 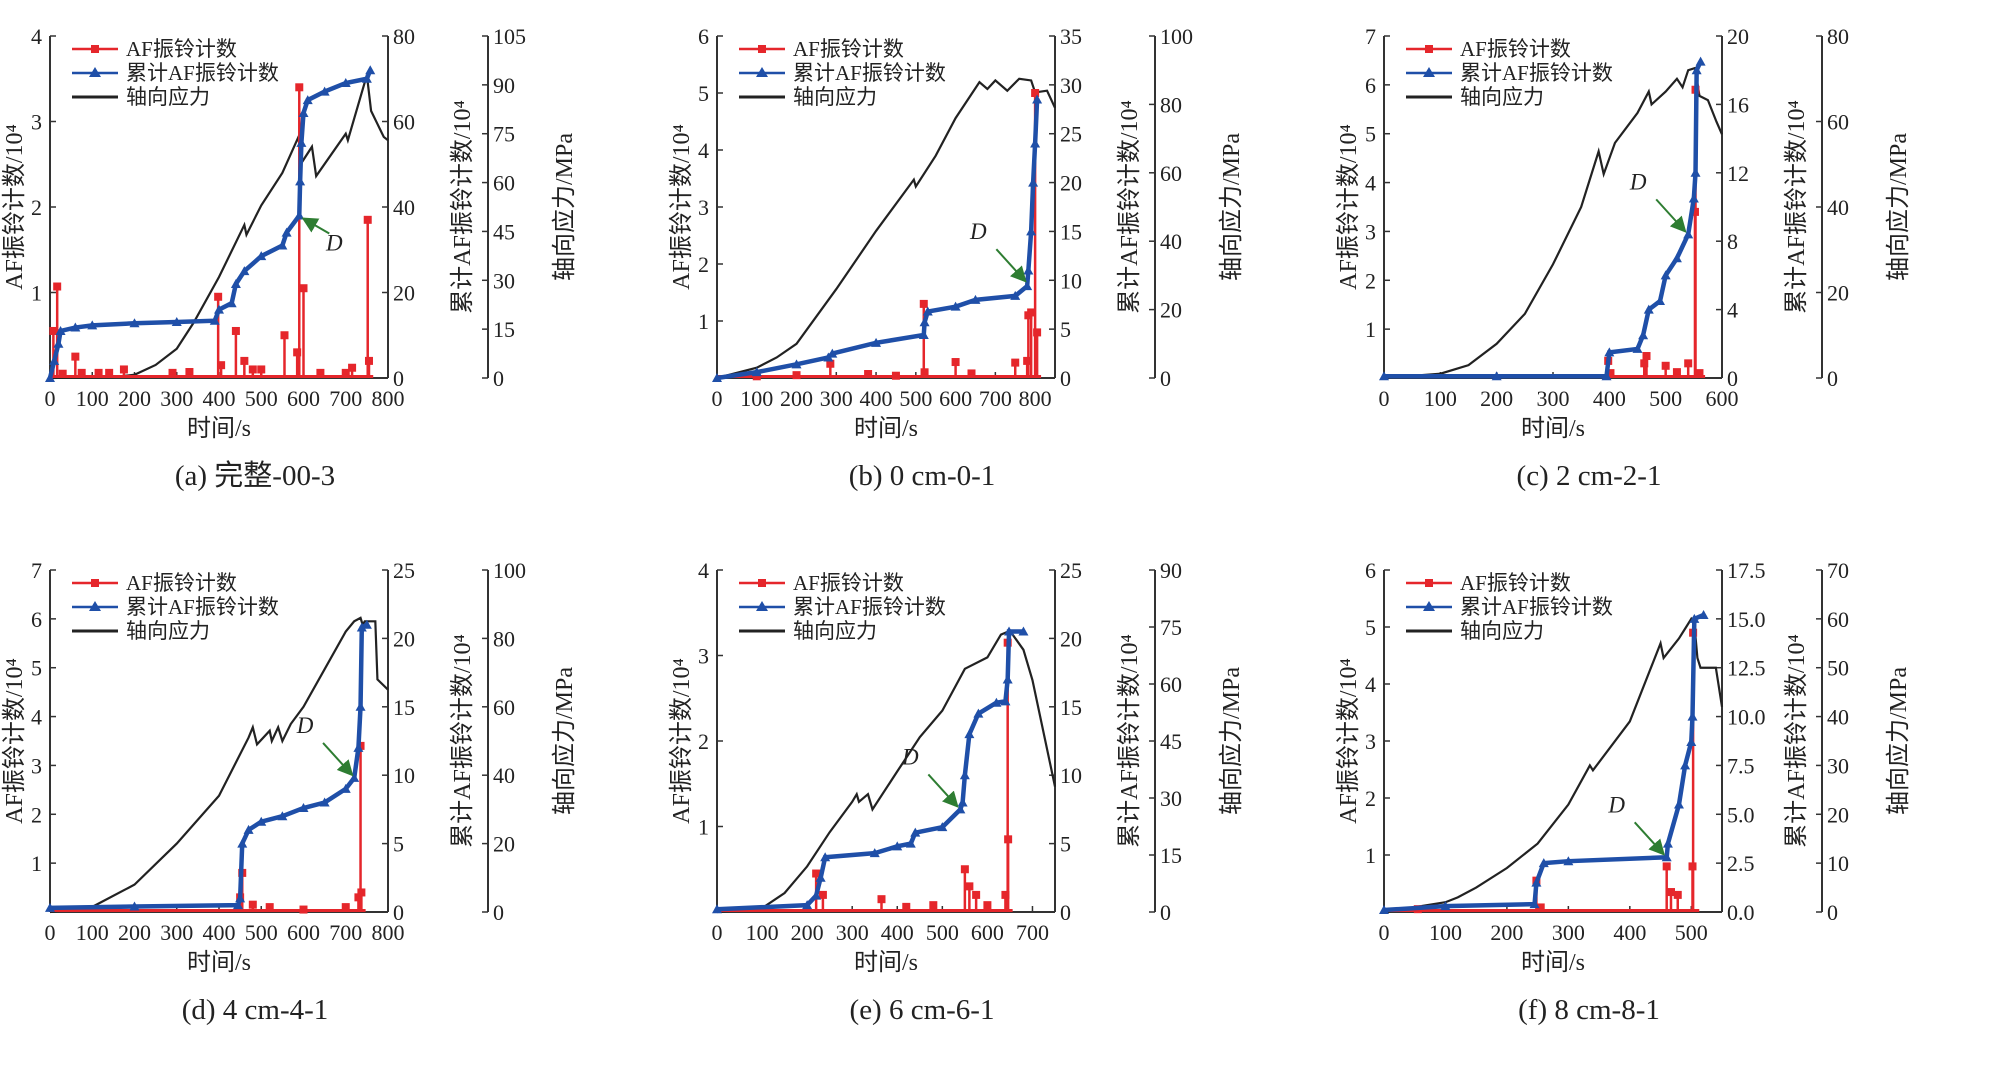 What do you see at coordinates (181, 49) in the screenshot?
I see `legend-label-af: AF振铃计数` at bounding box center [181, 49].